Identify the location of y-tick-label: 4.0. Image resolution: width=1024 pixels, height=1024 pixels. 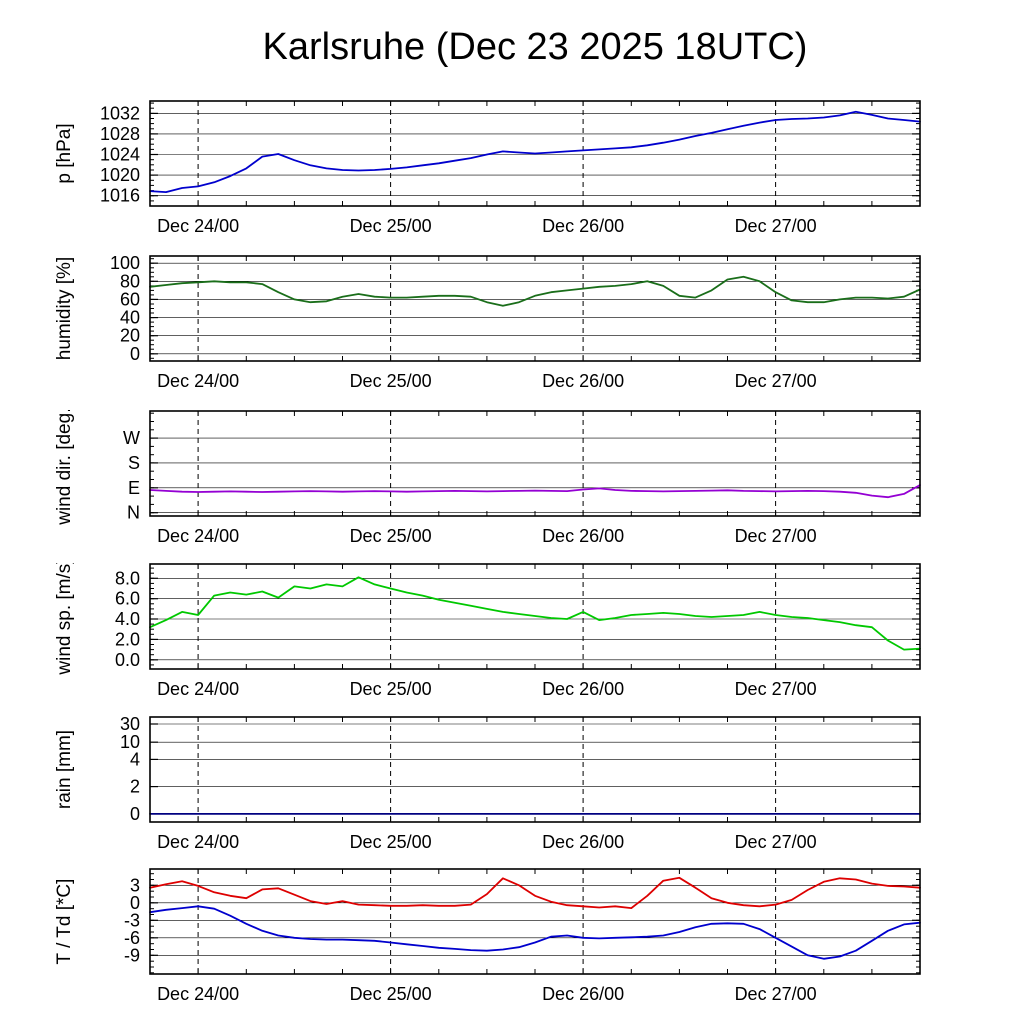
(127, 619).